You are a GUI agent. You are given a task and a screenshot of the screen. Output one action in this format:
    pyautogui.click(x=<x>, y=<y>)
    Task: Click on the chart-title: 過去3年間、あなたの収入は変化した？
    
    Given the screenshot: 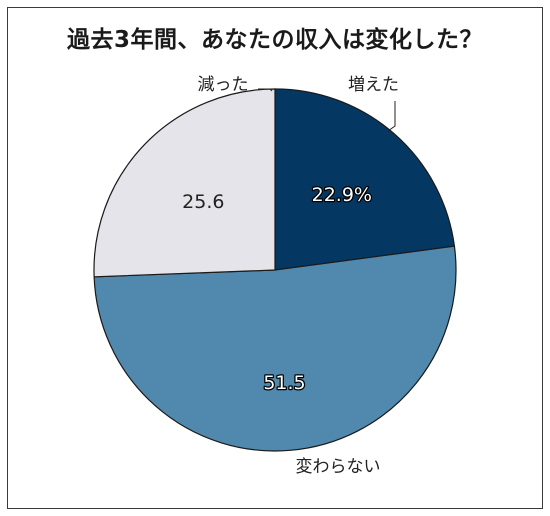 What is the action you would take?
    pyautogui.click(x=274, y=40)
    